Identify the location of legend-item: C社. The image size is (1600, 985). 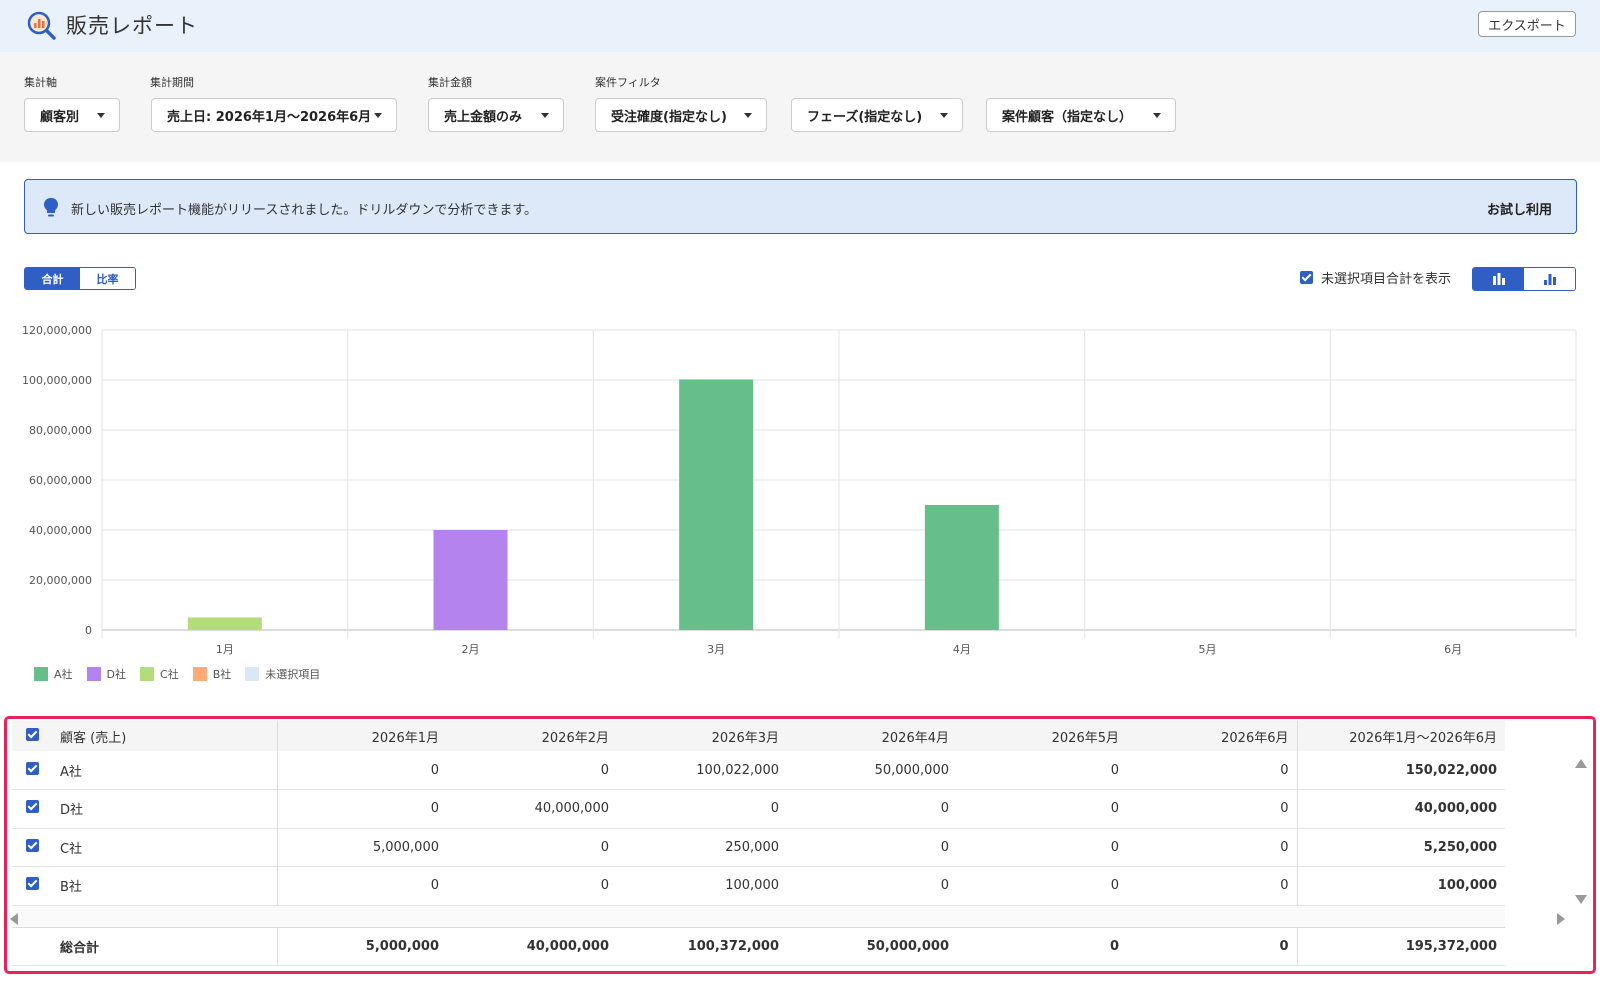
(159, 674).